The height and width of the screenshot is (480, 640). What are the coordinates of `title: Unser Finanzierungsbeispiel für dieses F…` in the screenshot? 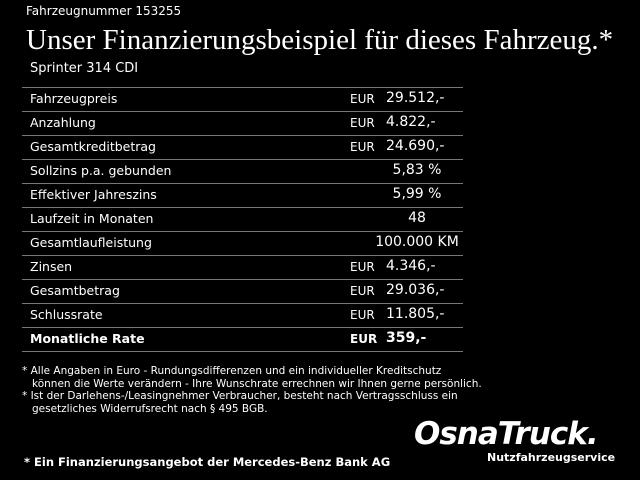 It's located at (320, 40).